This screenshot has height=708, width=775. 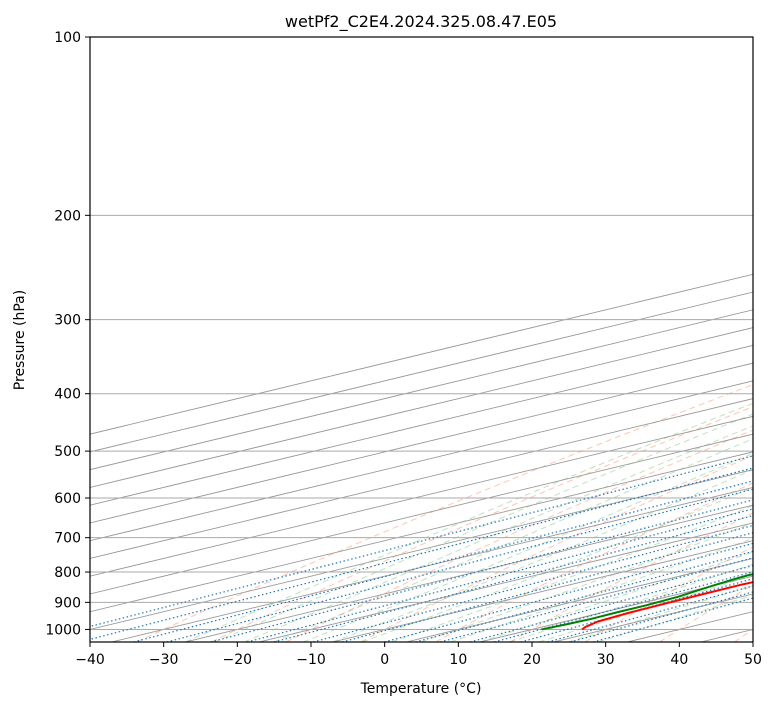 I want to click on x-tick-label: 30, so click(x=606, y=660).